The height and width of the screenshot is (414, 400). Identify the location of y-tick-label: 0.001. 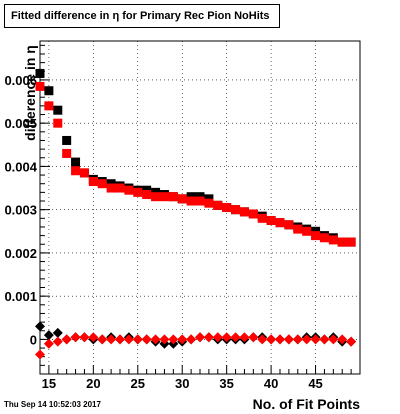
(20, 296).